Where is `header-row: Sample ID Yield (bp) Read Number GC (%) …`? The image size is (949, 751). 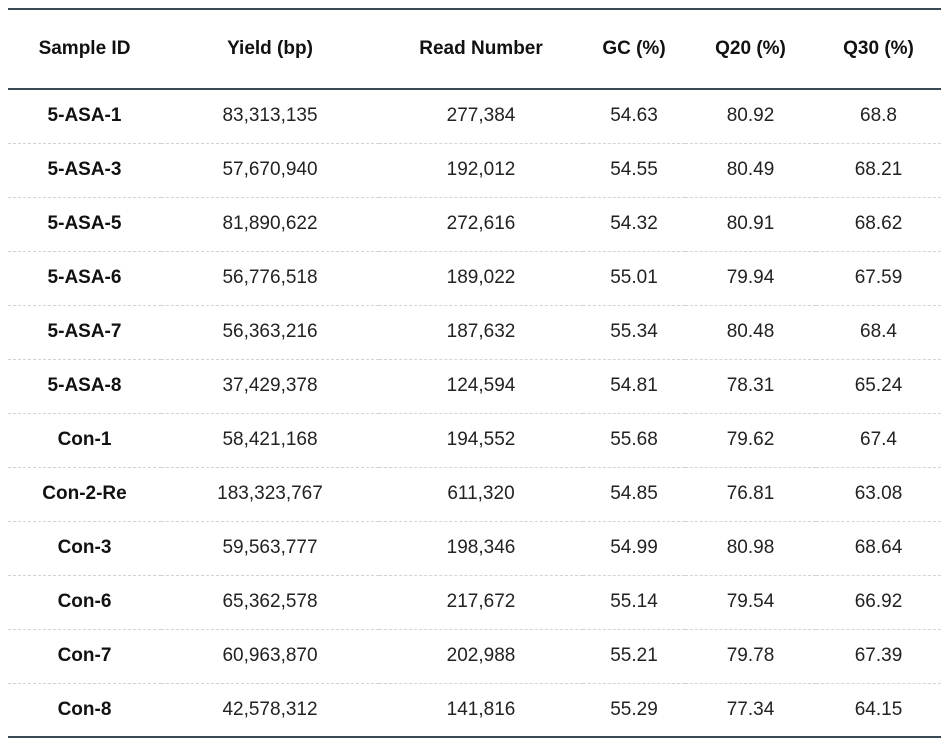
header-row: Sample ID Yield (bp) Read Number GC (%) … is located at coordinates (474, 49).